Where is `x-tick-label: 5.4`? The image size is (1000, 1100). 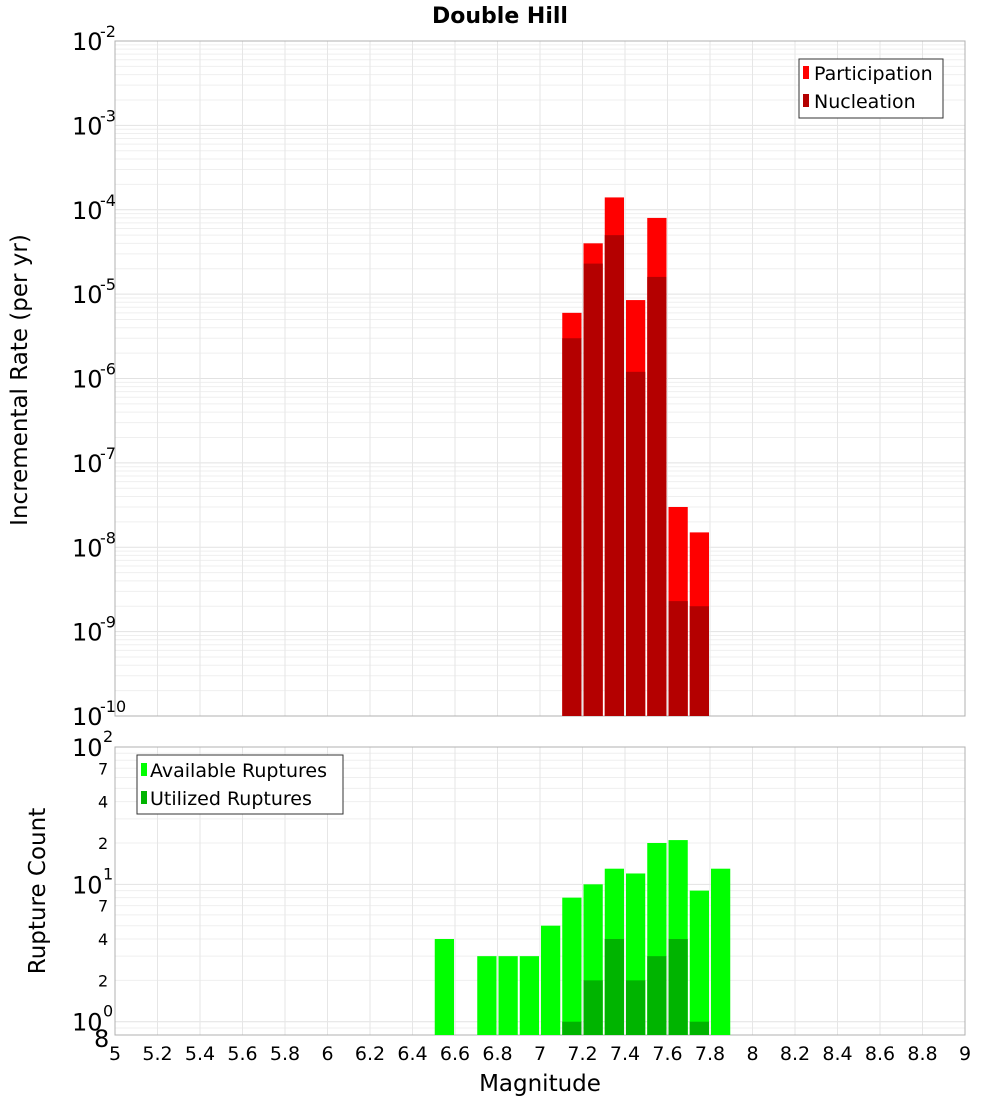 x-tick-label: 5.4 is located at coordinates (200, 1054).